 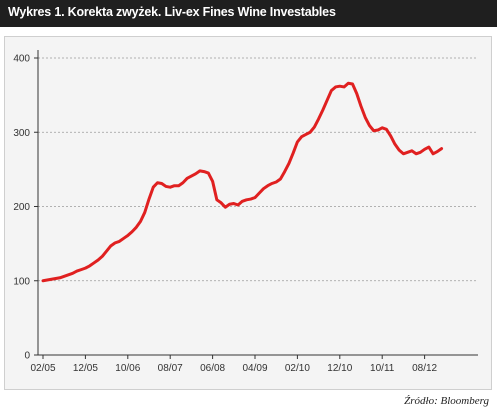 I want to click on y-tick-label: 0, so click(x=27, y=356).